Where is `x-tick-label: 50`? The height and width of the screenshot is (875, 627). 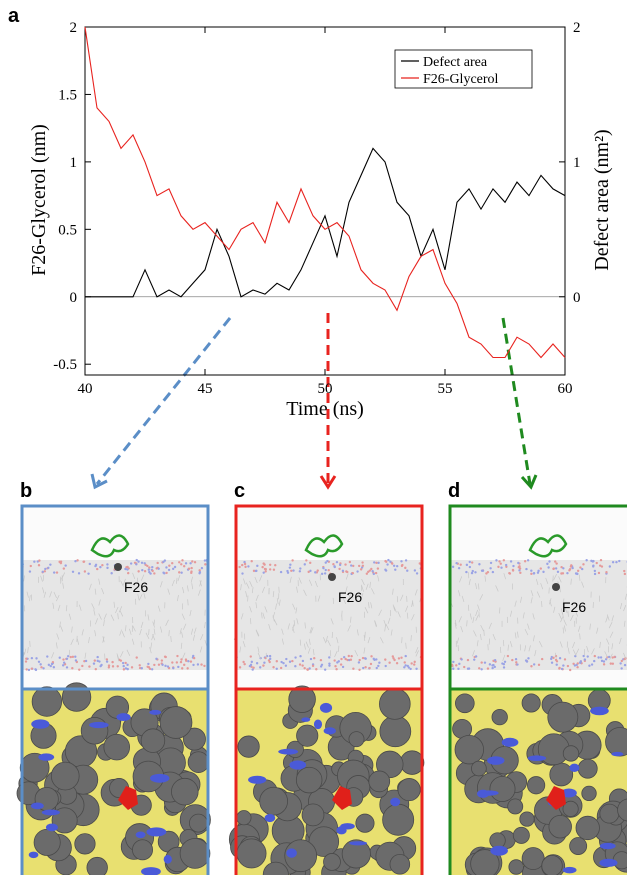
x-tick-label: 50 is located at coordinates (325, 389).